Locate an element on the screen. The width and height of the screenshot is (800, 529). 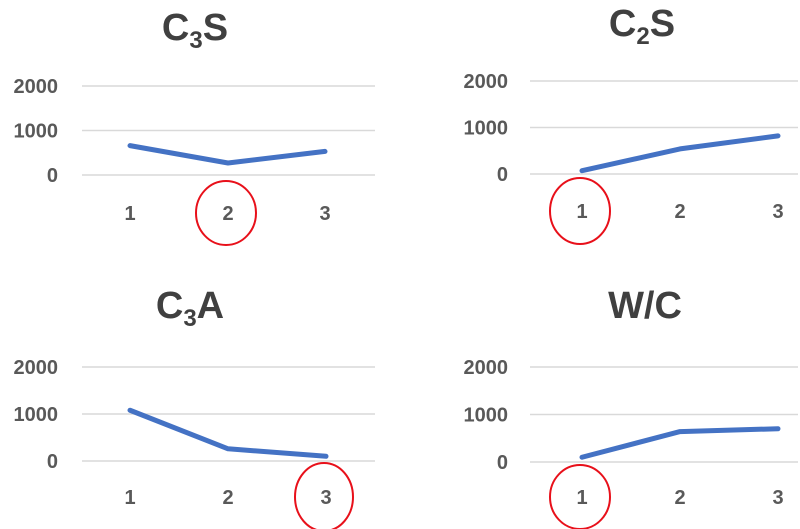
chart-title: C2S is located at coordinates (642, 26).